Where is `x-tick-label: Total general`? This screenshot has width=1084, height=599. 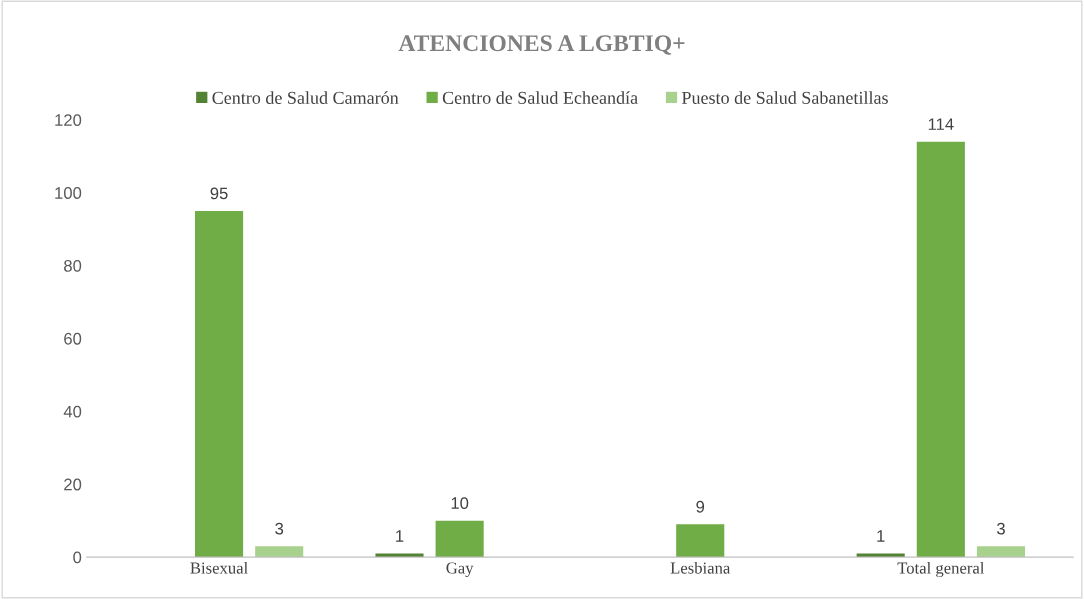 x-tick-label: Total general is located at coordinates (941, 569).